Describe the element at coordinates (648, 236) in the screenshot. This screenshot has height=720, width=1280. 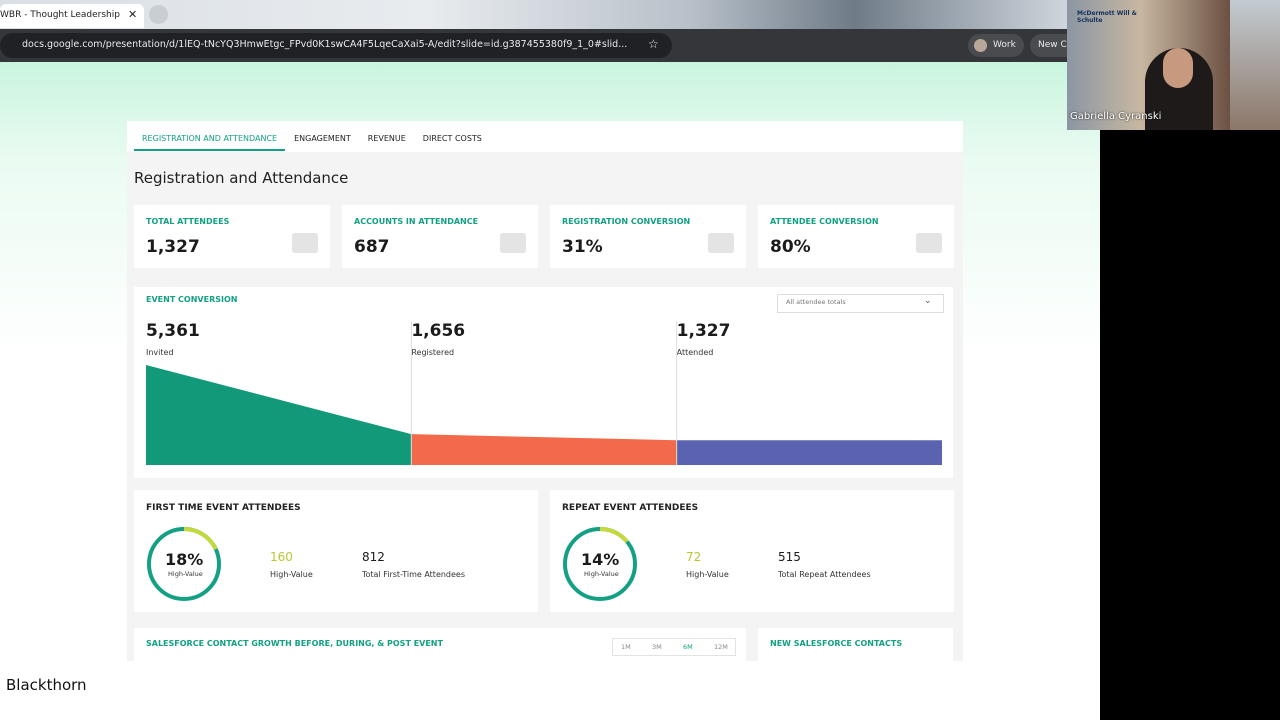
I see `kpi-card: REGISTRATION CONVERSION 31%` at that location.